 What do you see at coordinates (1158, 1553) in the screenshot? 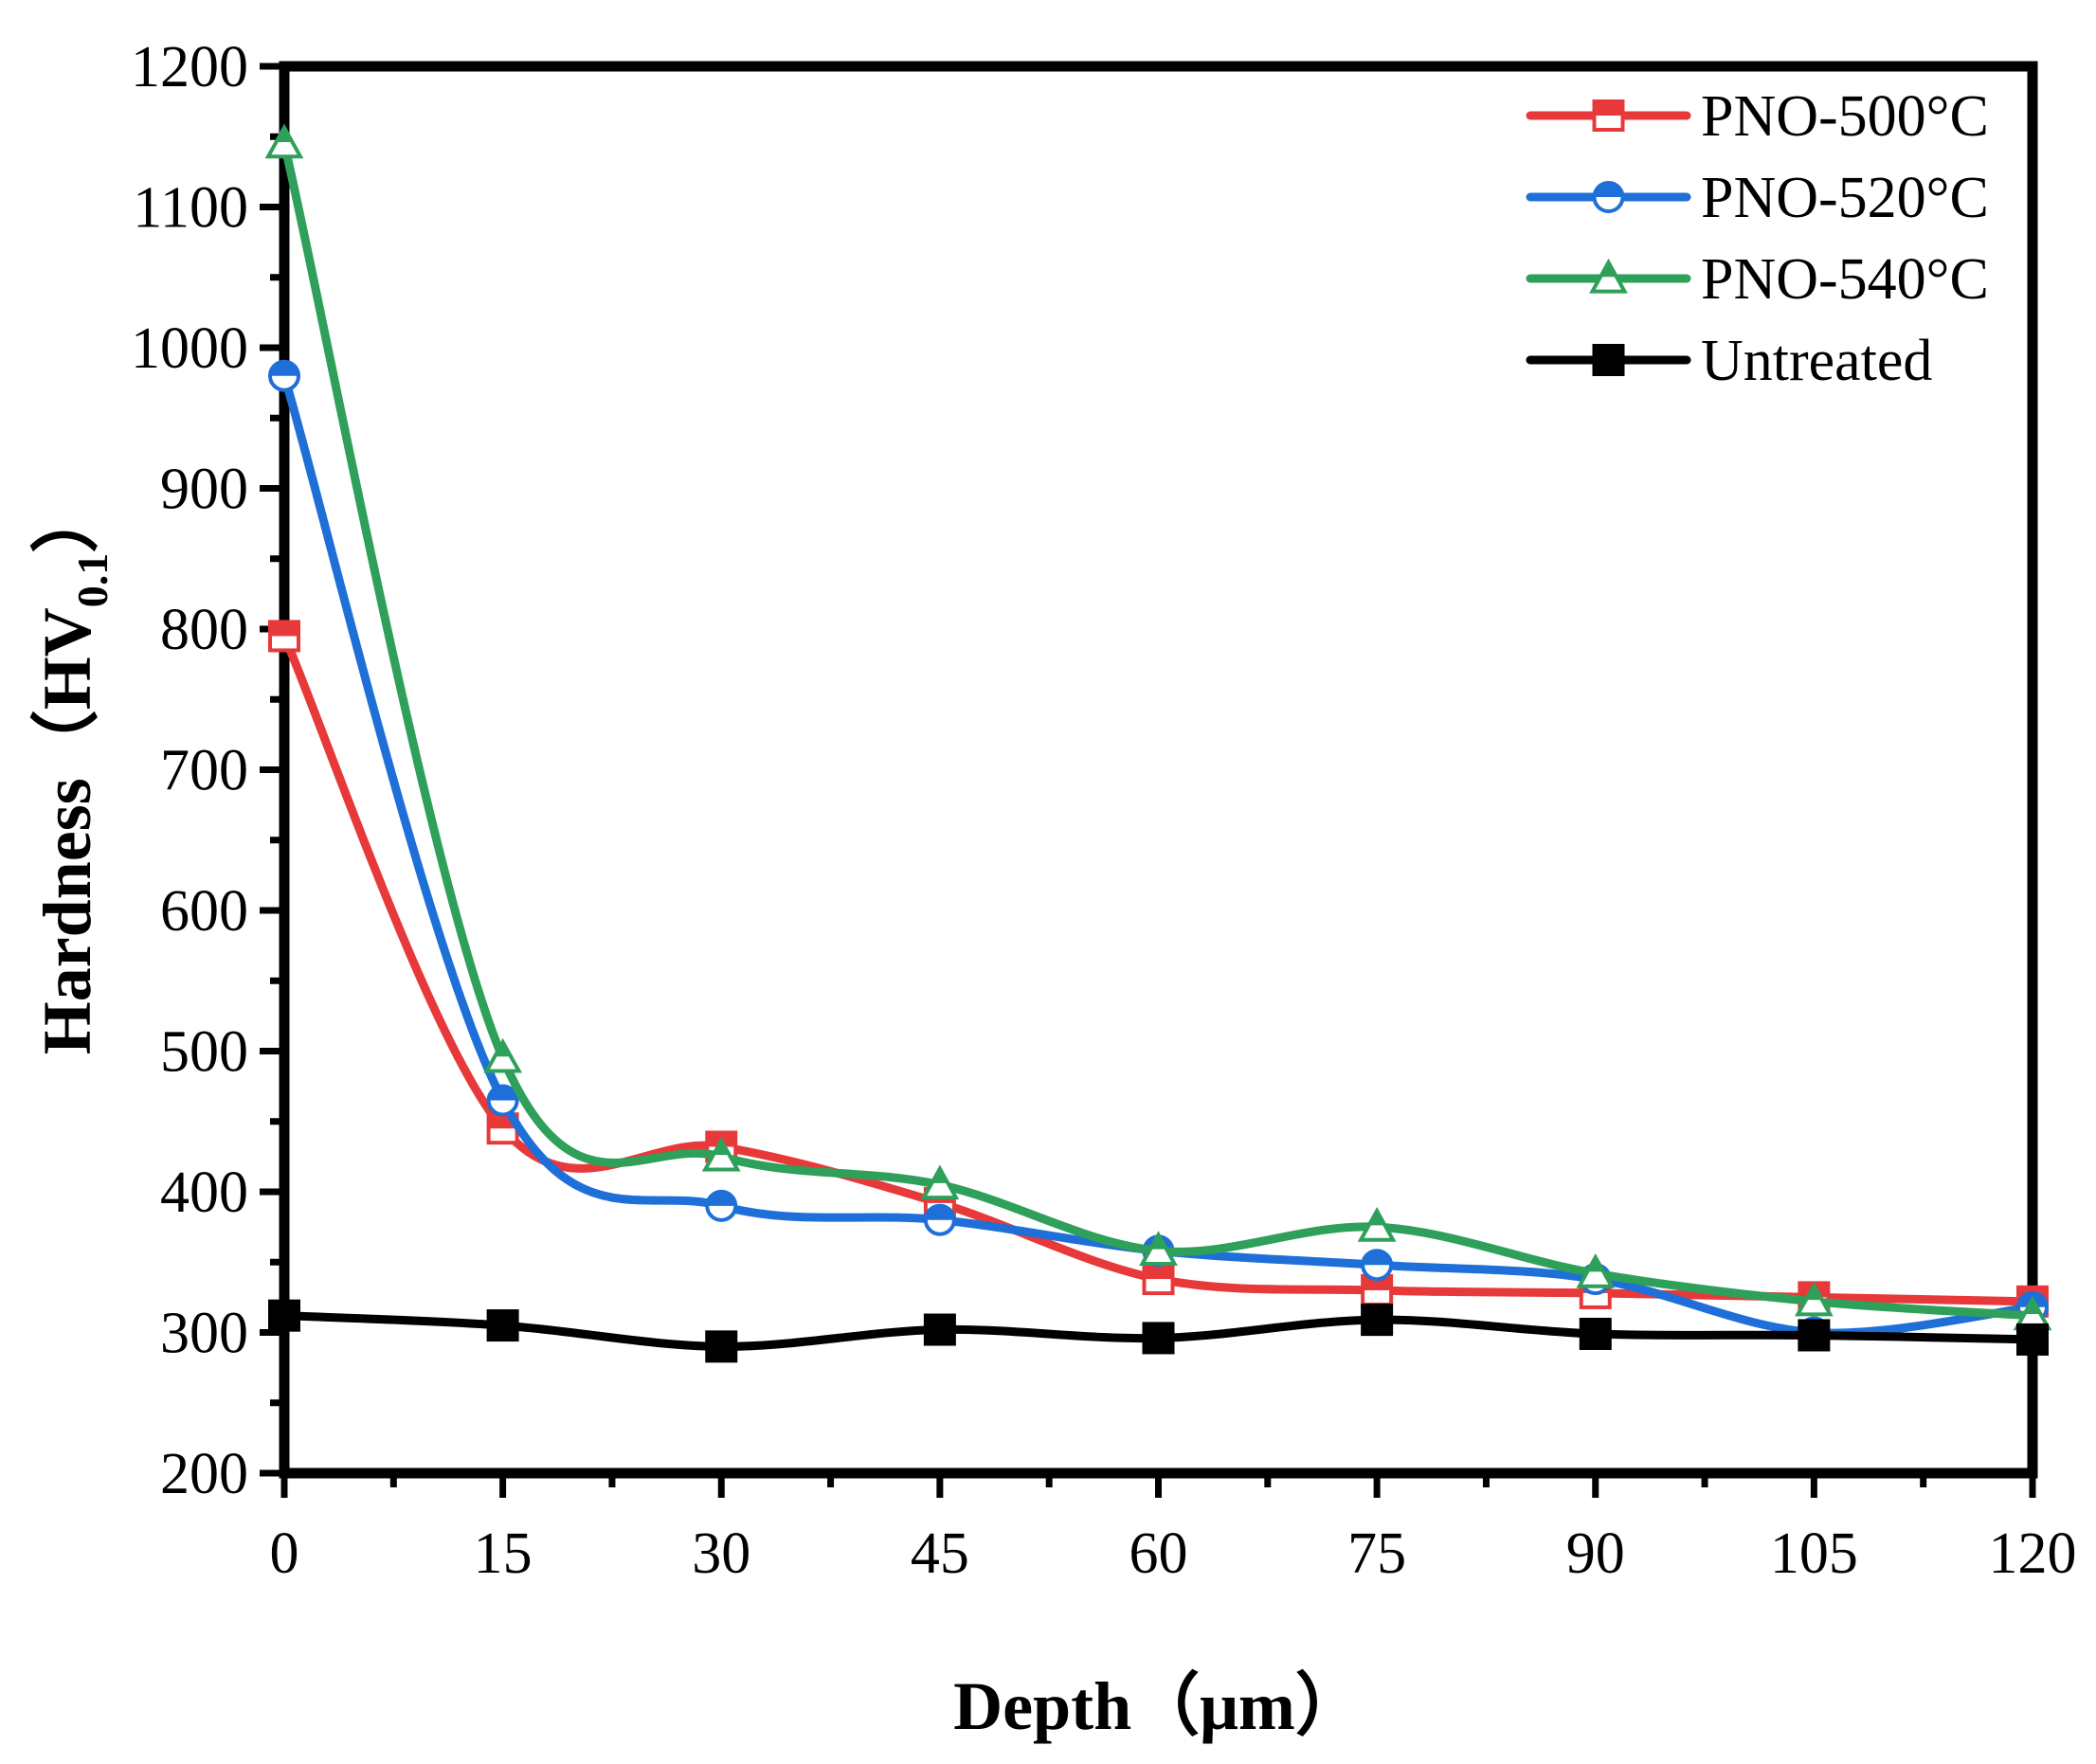
I see `x-tick-label: 60` at bounding box center [1158, 1553].